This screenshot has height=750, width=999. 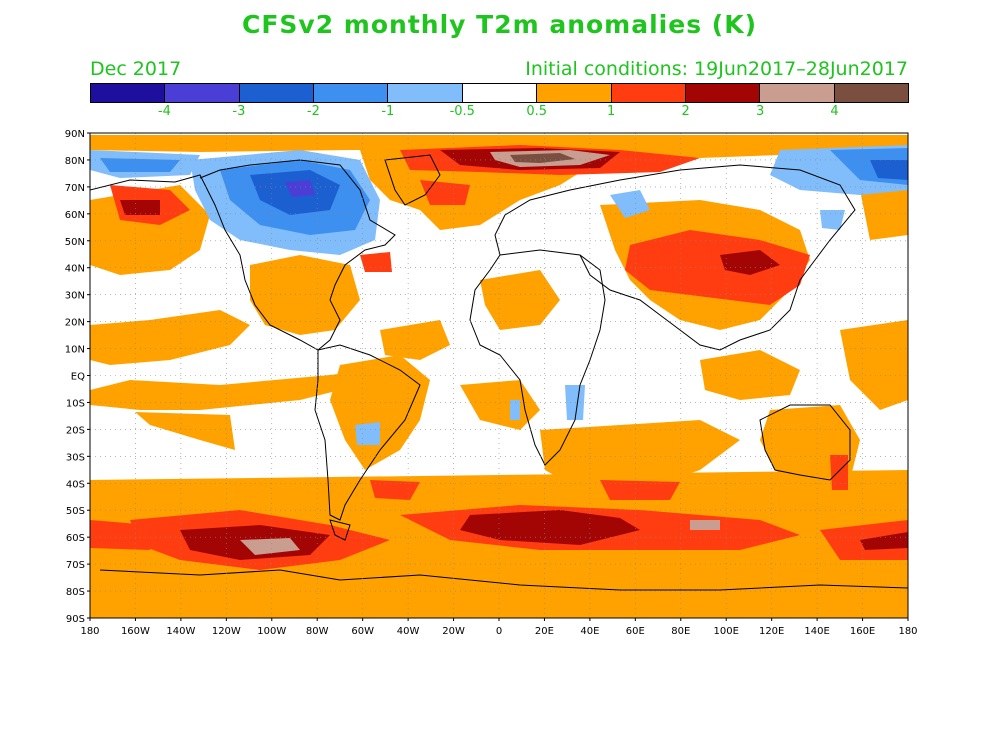 I want to click on forecast-month: Dec 2017, so click(x=136, y=69).